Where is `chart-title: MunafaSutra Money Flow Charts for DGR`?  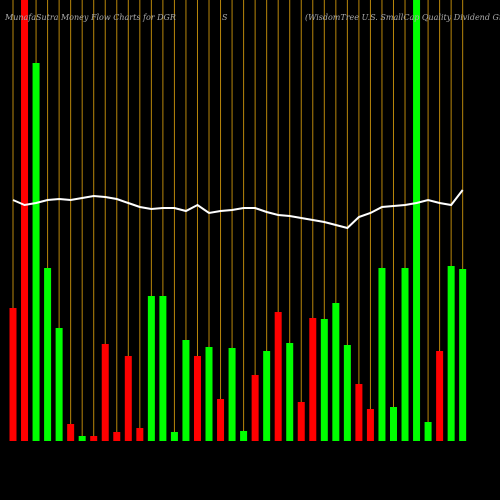 chart-title: MunafaSutra Money Flow Charts for DGR is located at coordinates (90, 17).